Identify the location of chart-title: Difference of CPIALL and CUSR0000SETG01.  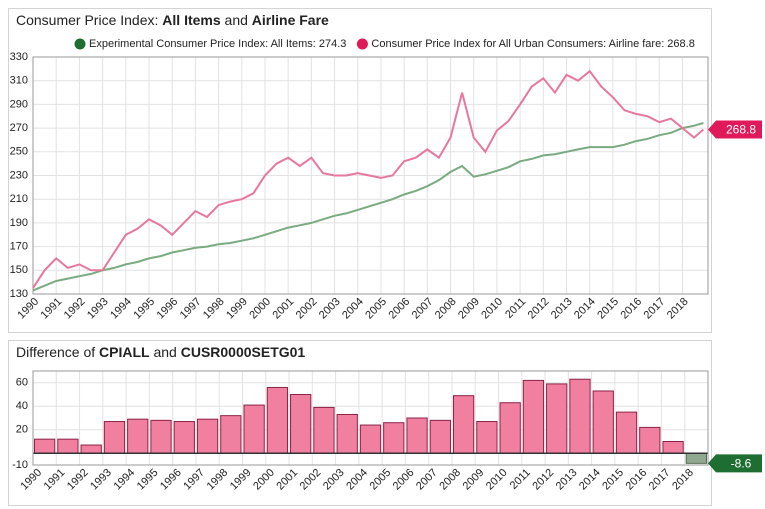
(160, 352).